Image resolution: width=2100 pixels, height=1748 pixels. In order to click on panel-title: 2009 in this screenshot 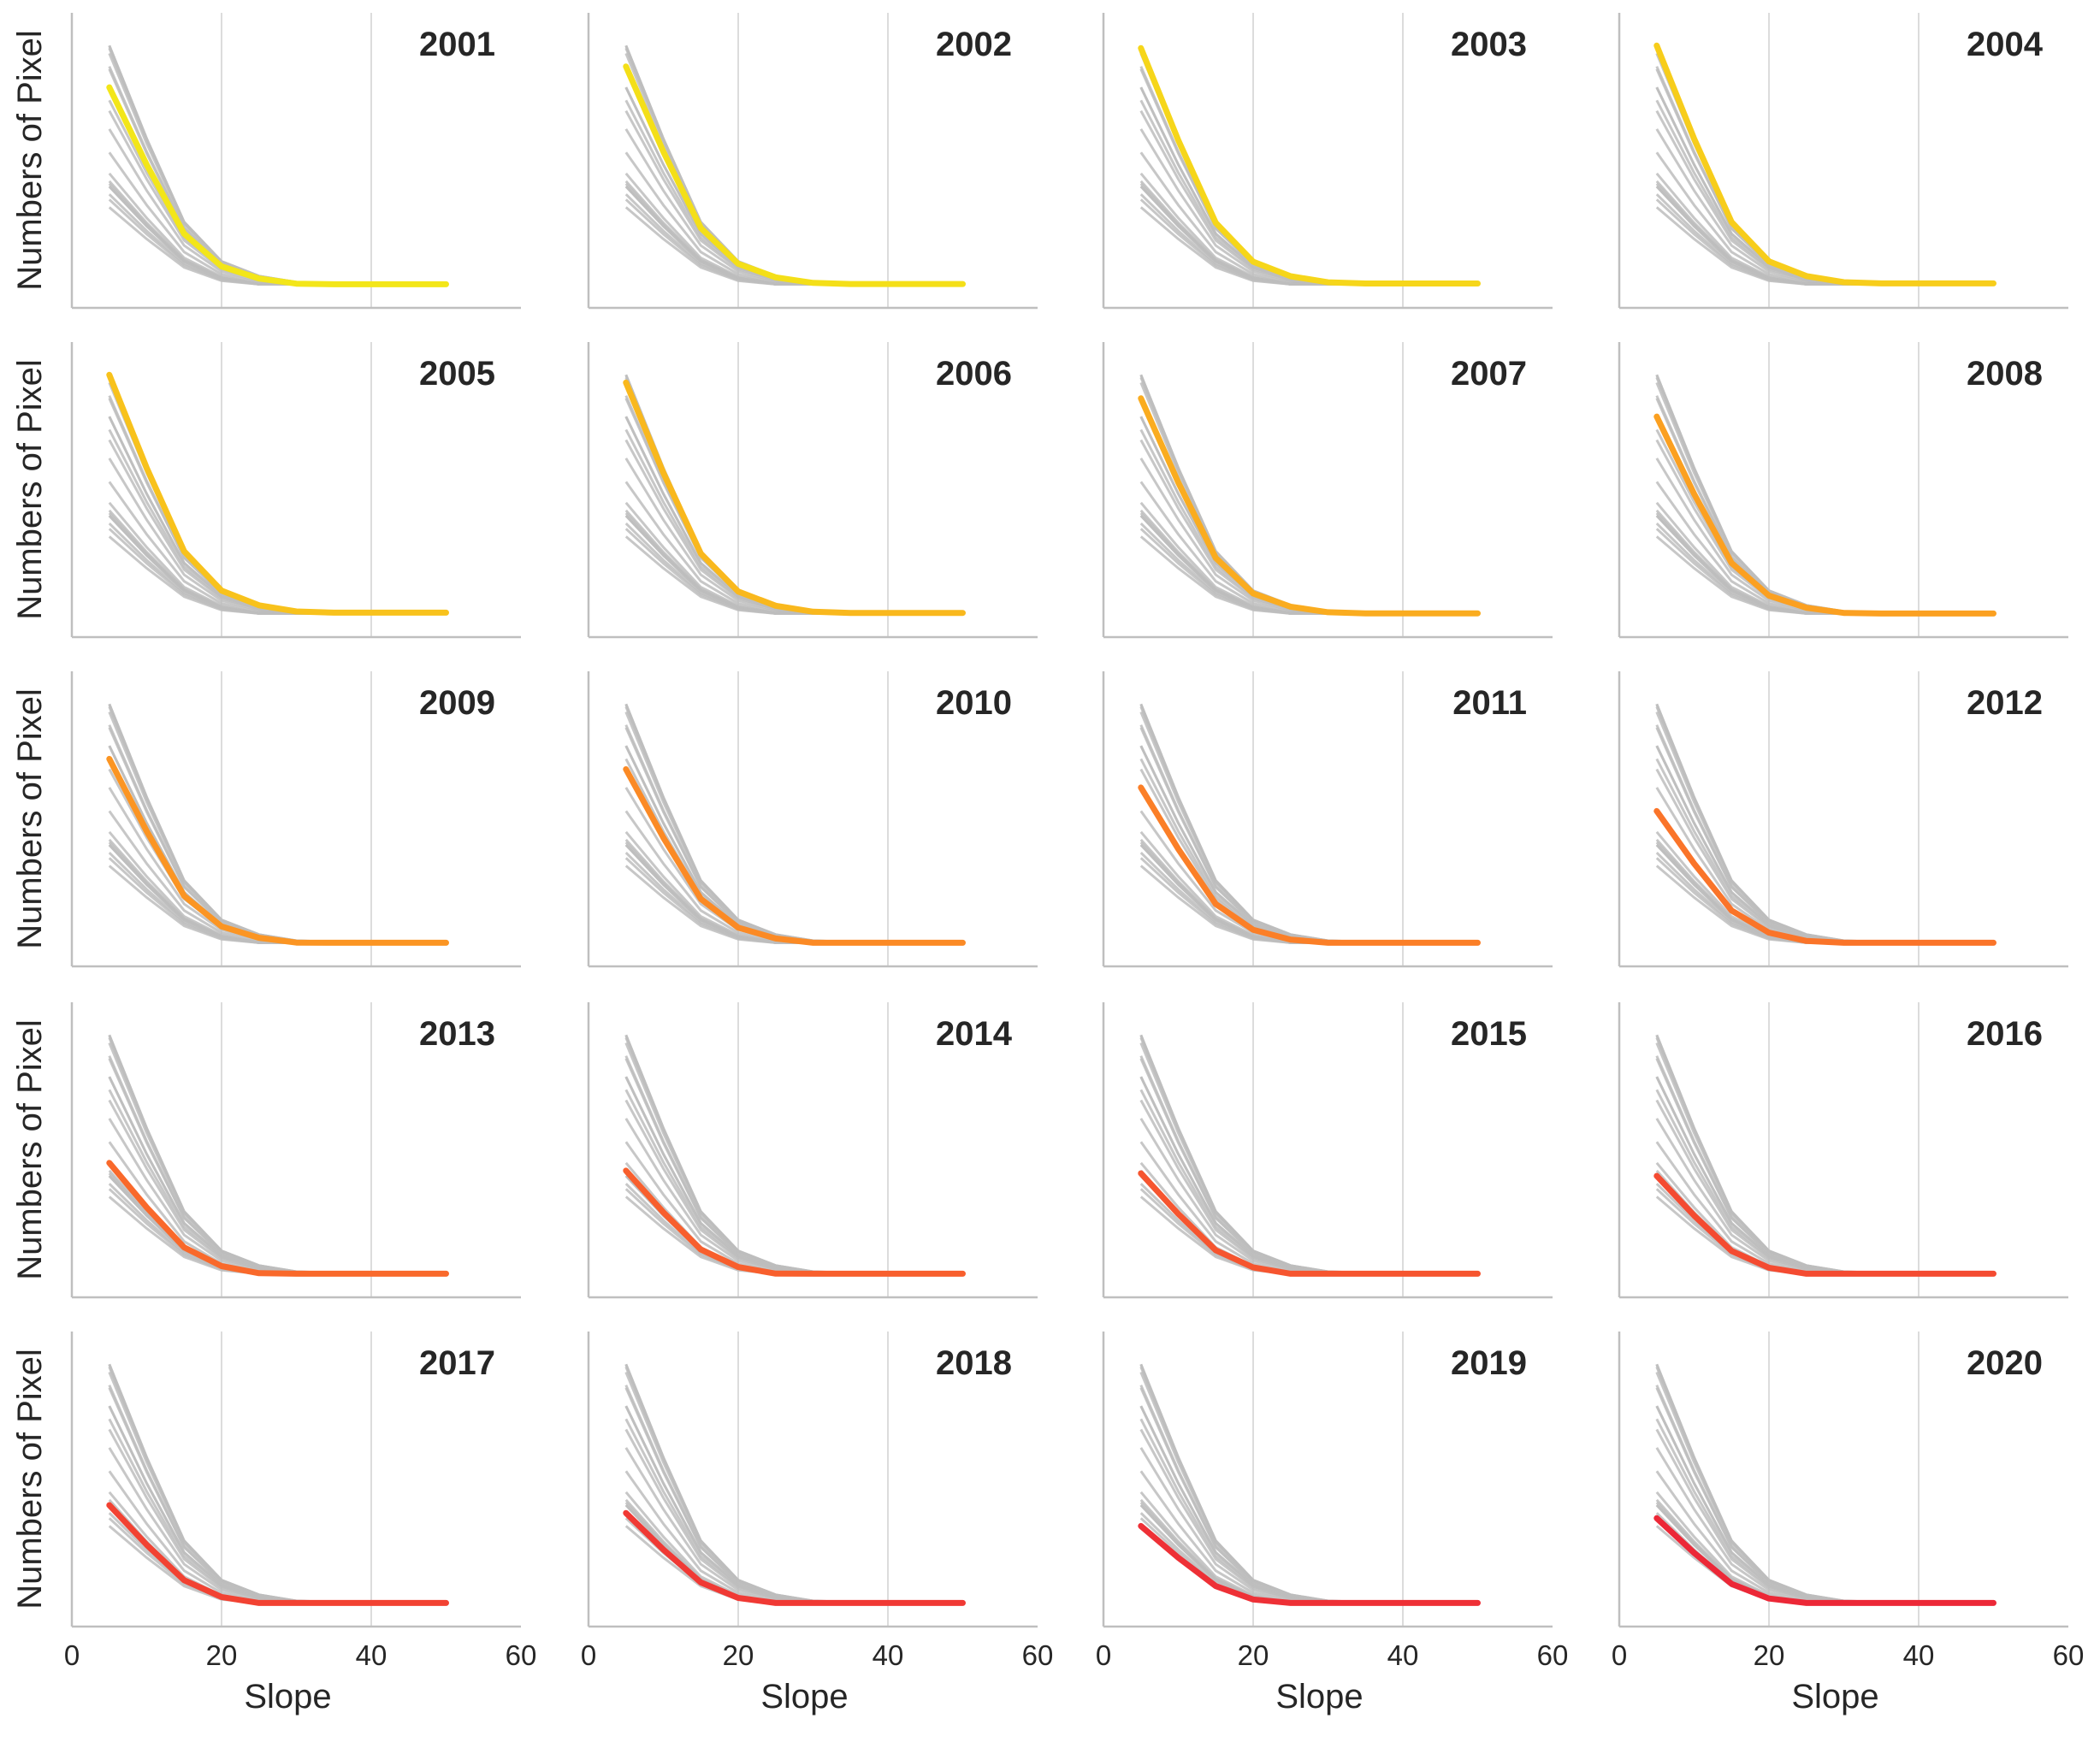, I will do `click(457, 703)`.